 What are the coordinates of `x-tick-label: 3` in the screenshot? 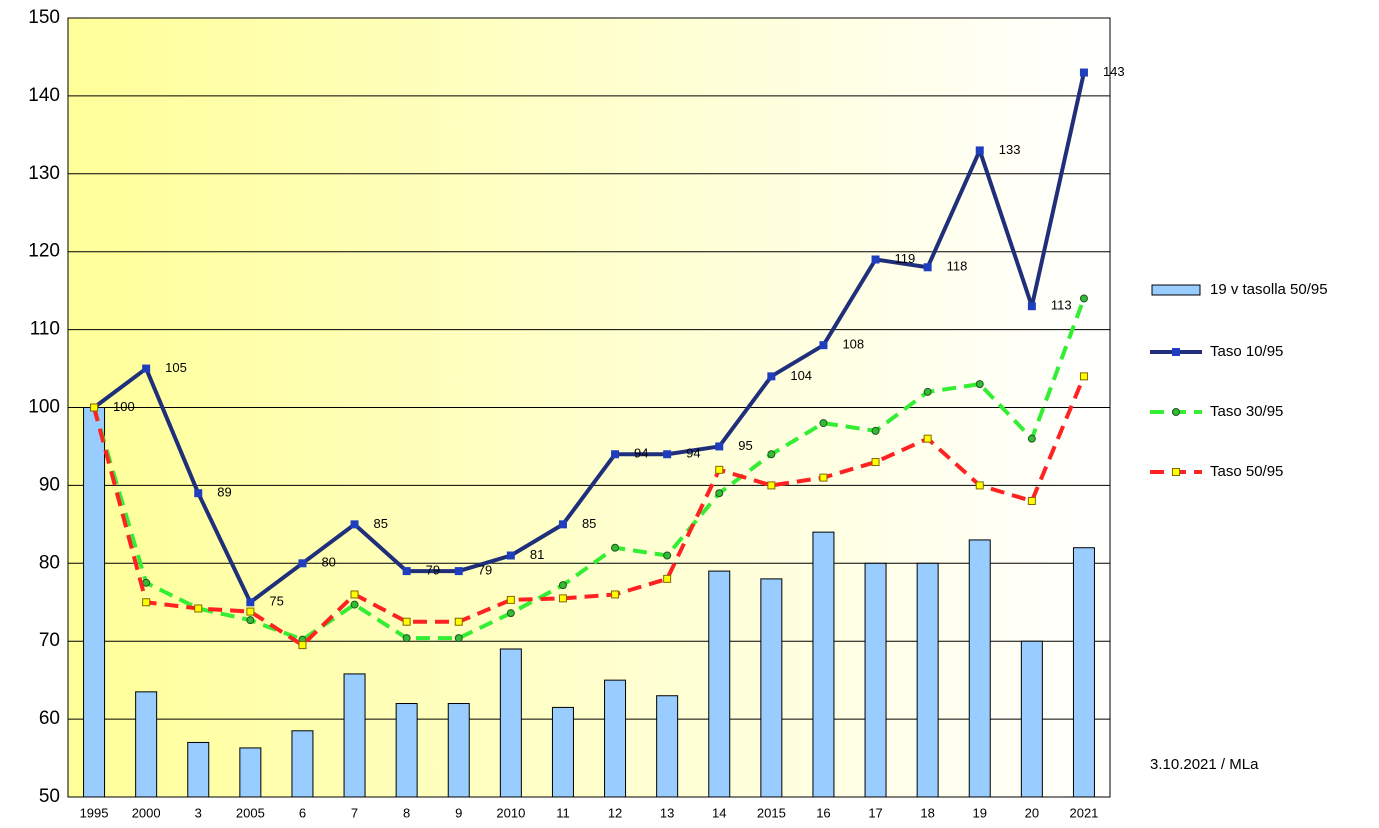 It's located at (198, 812).